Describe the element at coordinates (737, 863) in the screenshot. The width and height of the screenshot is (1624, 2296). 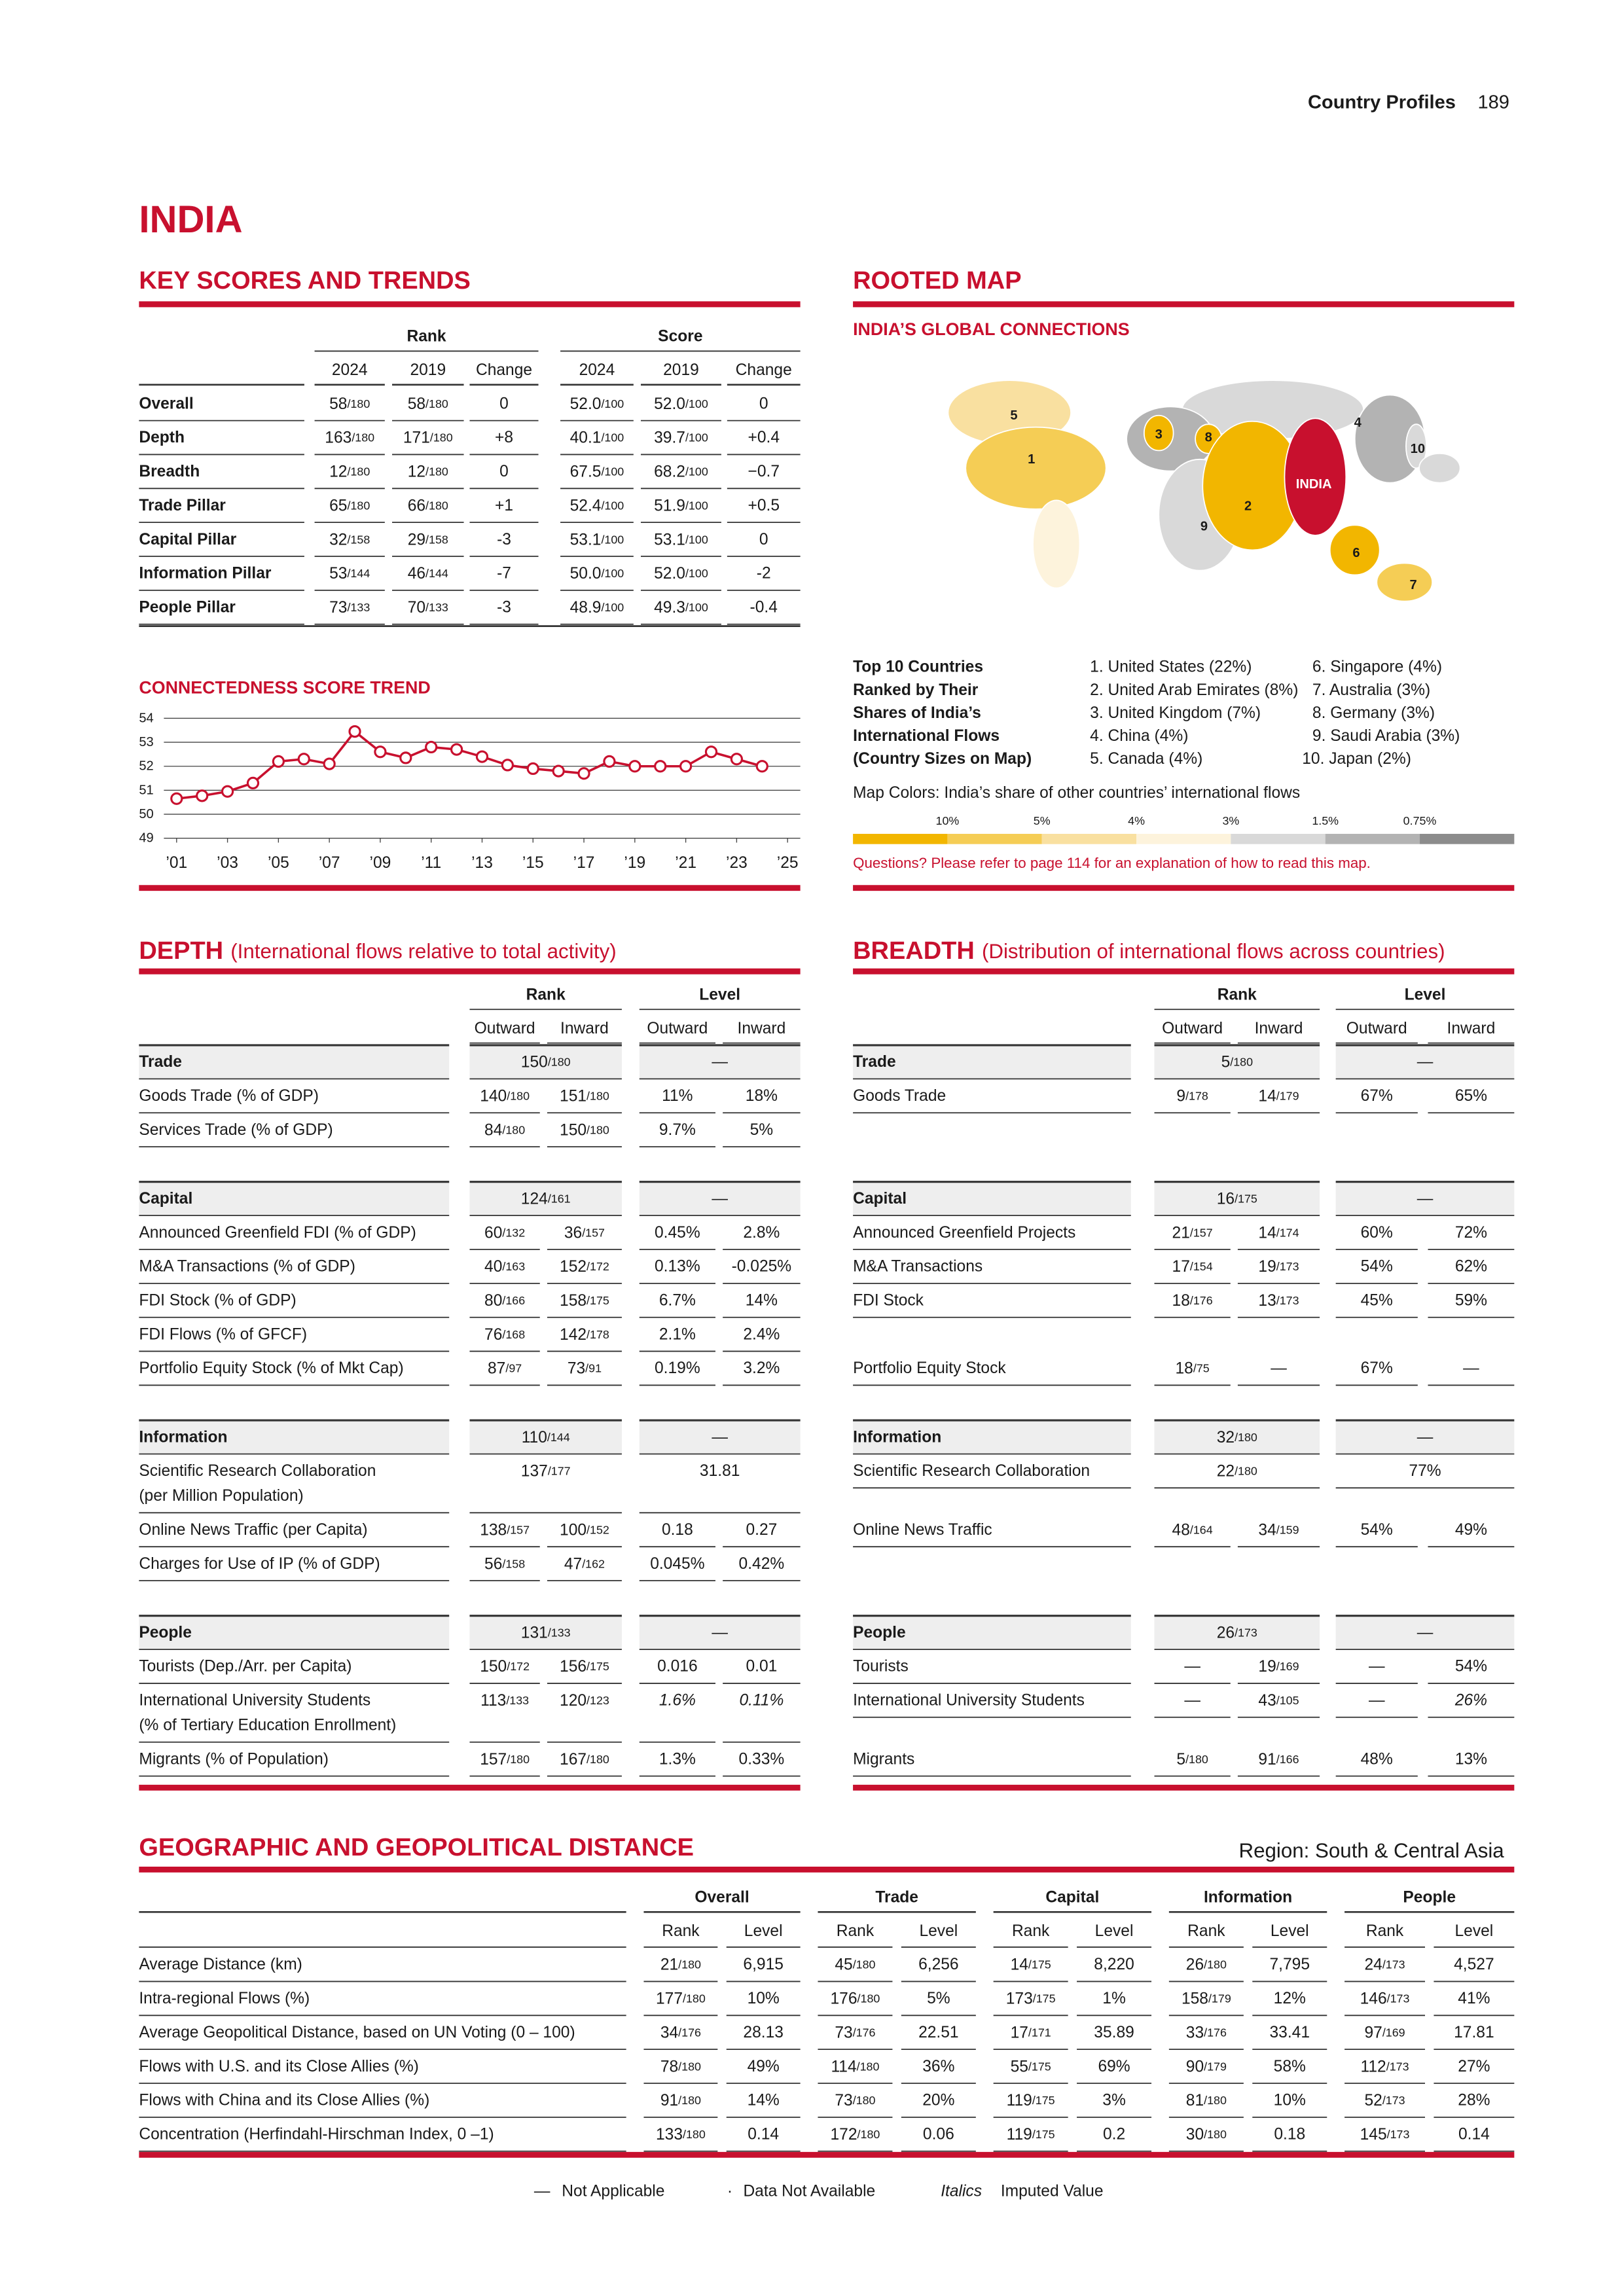
I see `x-tick-label: ’23` at that location.